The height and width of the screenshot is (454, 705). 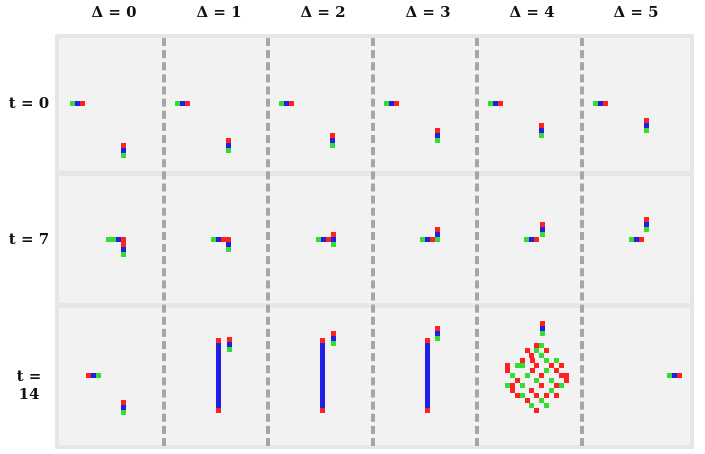 I want to click on column-label-delta-3: Δ = 3, so click(x=428, y=12).